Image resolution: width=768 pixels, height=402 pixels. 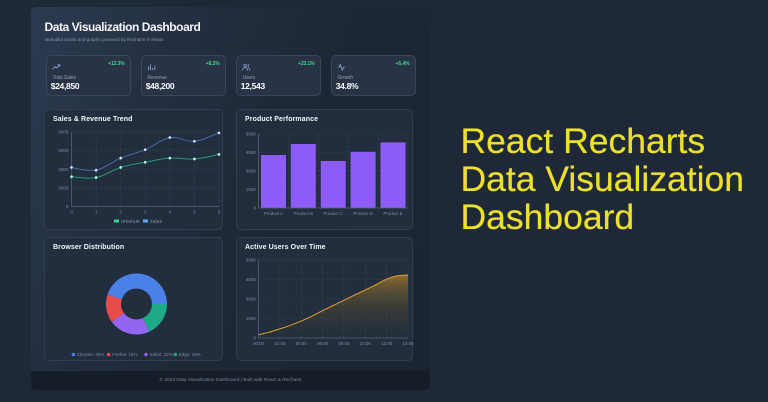 What do you see at coordinates (219, 212) in the screenshot?
I see `svg-text: 6` at bounding box center [219, 212].